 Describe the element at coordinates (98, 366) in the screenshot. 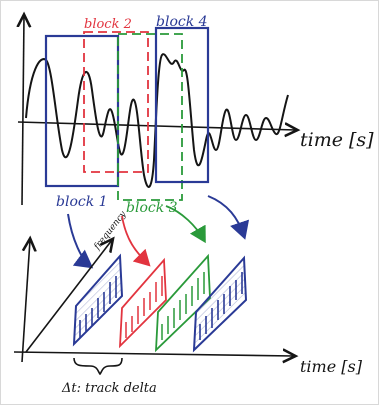

I see `delta-brace` at that location.